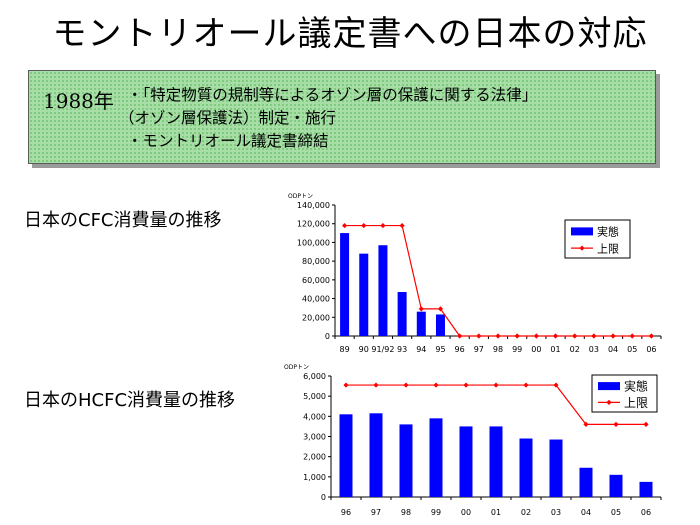 Image resolution: width=700 pixels, height=525 pixels. I want to click on cfc-x-tick-label: 90, so click(364, 349).